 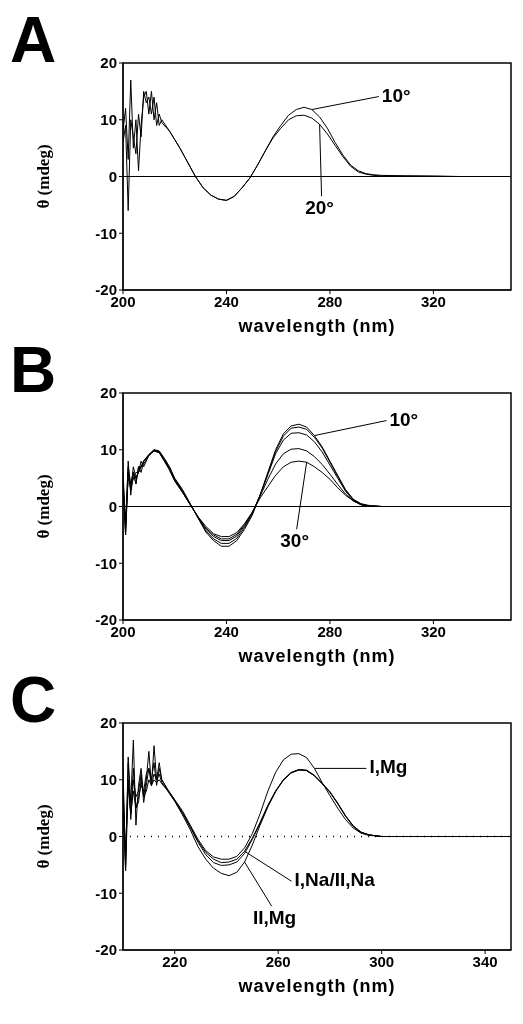 I want to click on annotation: I,Na/II,Na, so click(x=335, y=880).